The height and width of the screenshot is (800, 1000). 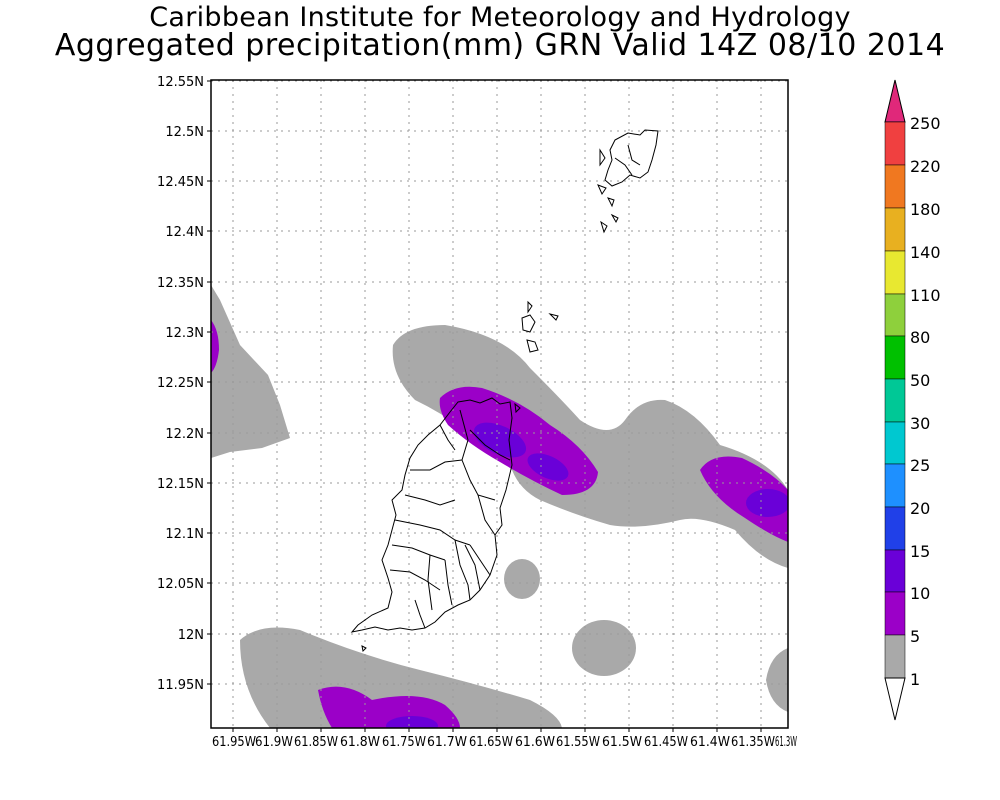 What do you see at coordinates (920, 337) in the screenshot?
I see `legend-label-80: 80` at bounding box center [920, 337].